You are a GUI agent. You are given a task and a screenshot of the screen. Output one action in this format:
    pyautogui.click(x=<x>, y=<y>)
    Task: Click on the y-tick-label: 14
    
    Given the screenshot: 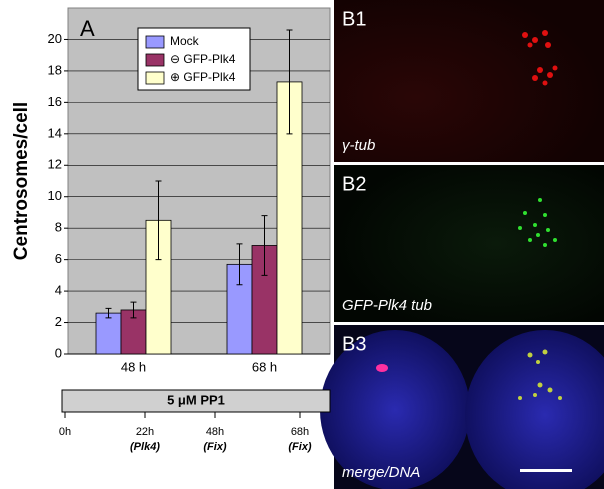 What is the action you would take?
    pyautogui.click(x=55, y=132)
    